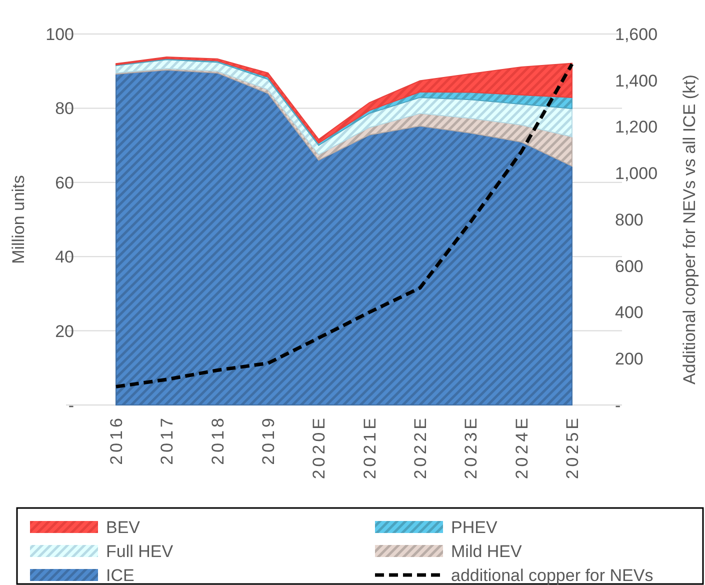 The width and height of the screenshot is (705, 585). Describe the element at coordinates (629, 359) in the screenshot. I see `y2-tick-label: 200` at that location.